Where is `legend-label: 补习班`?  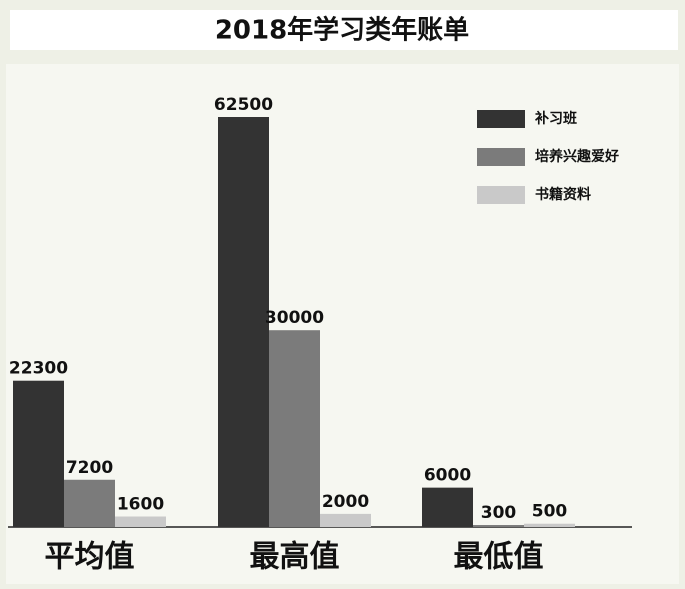 legend-label: 补习班 is located at coordinates (555, 118).